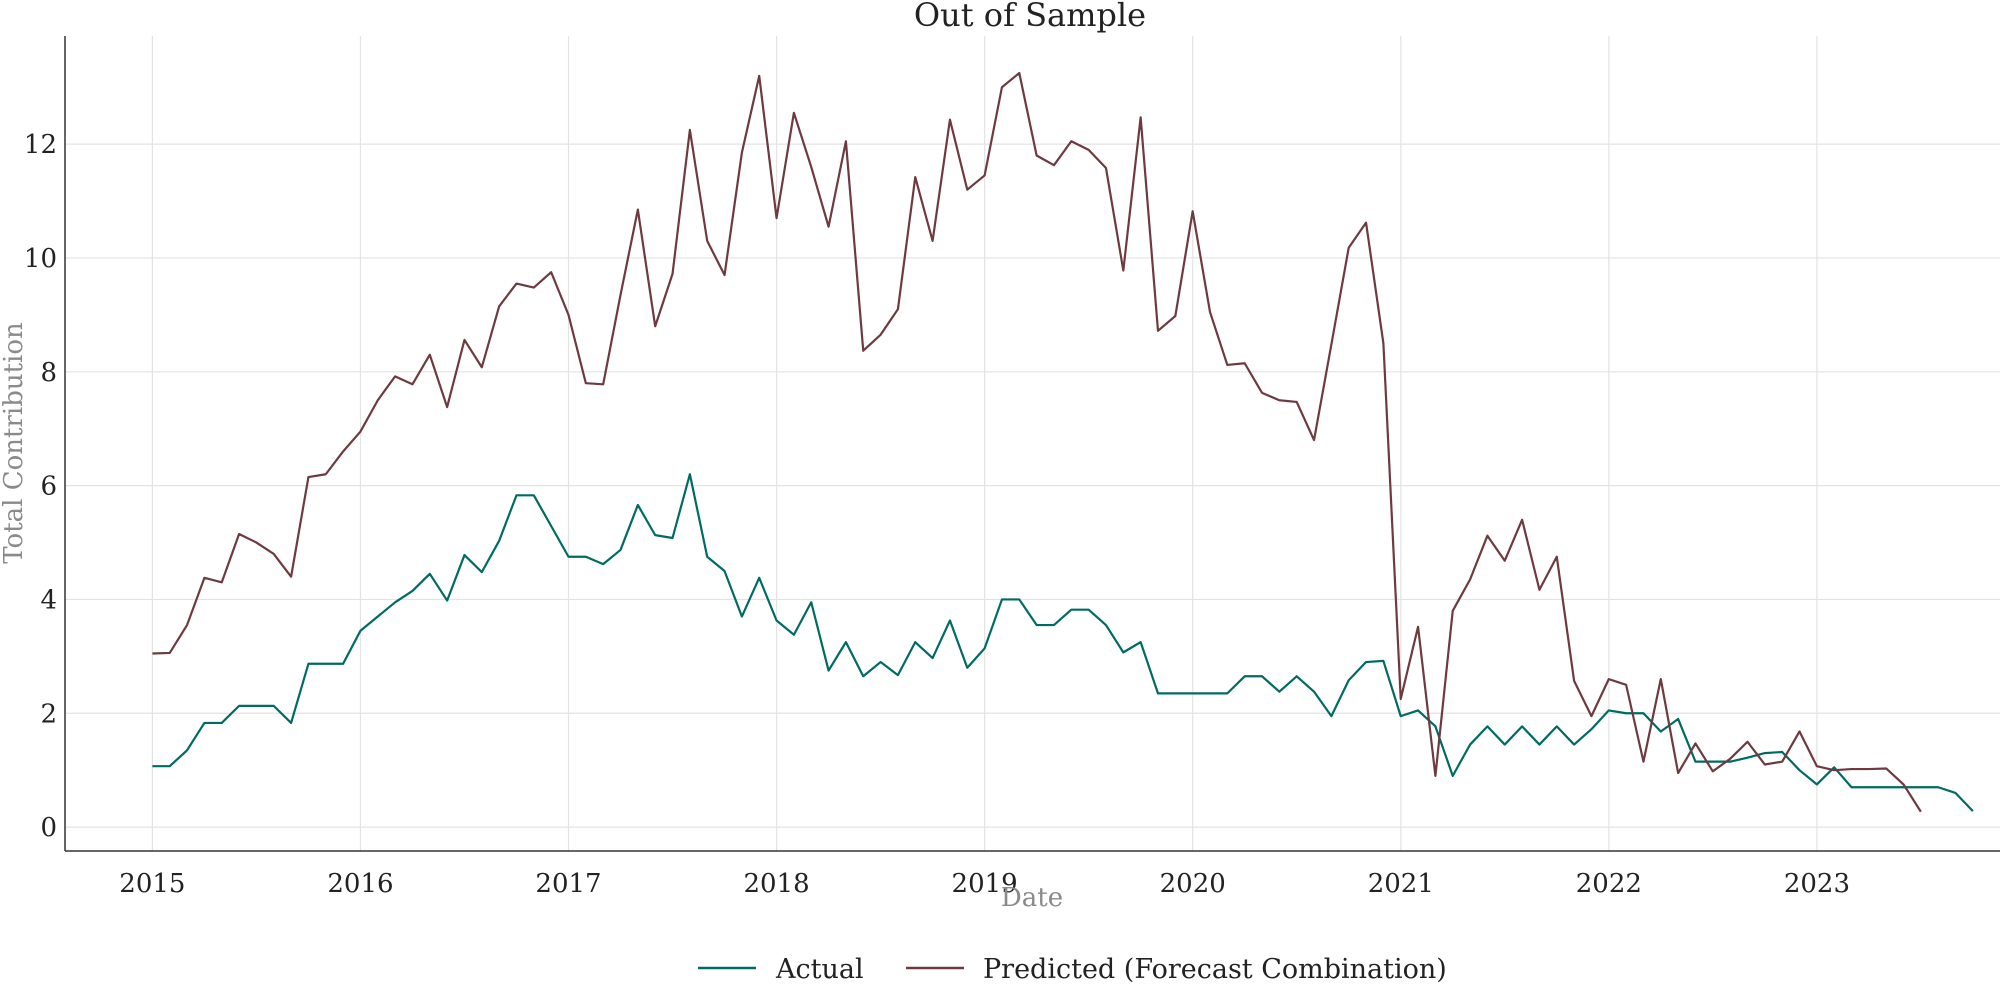 The image size is (2000, 1000). What do you see at coordinates (40, 259) in the screenshot?
I see `y-tick-label: 10` at bounding box center [40, 259].